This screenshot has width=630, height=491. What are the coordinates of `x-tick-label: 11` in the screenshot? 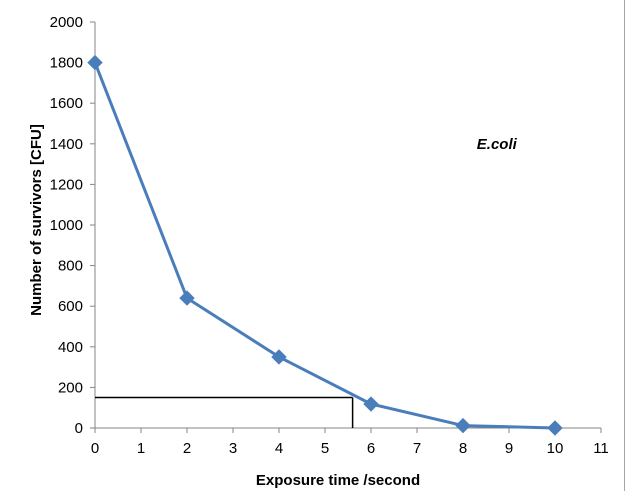 It's located at (601, 448).